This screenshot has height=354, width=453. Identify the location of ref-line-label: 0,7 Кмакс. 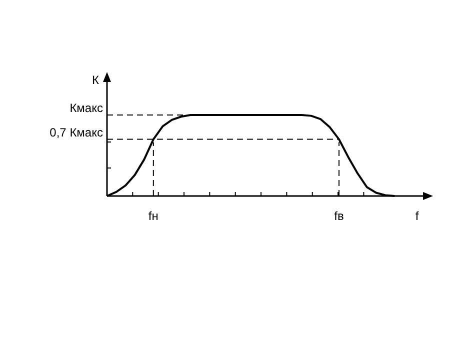
(76, 132).